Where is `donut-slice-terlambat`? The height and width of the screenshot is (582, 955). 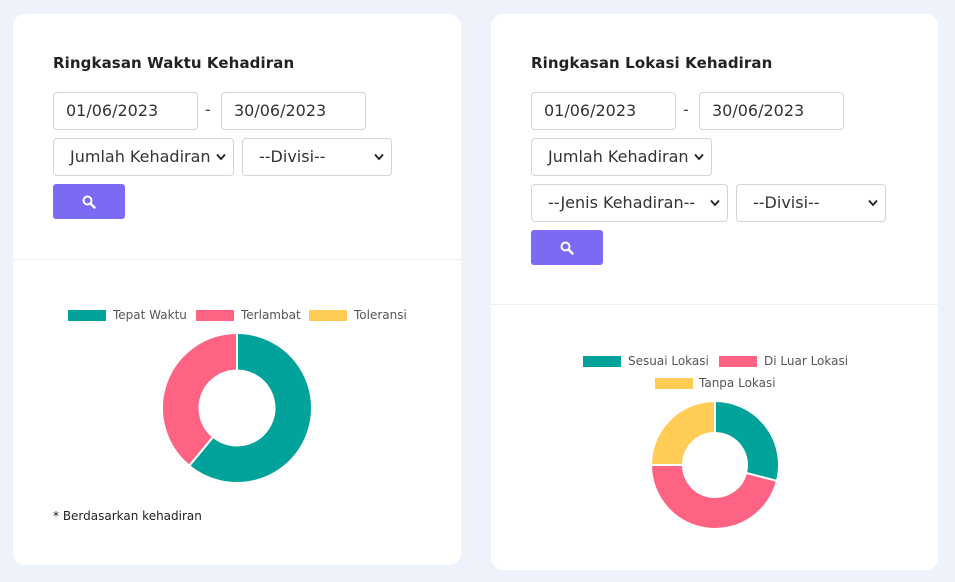
donut-slice-terlambat is located at coordinates (199, 400).